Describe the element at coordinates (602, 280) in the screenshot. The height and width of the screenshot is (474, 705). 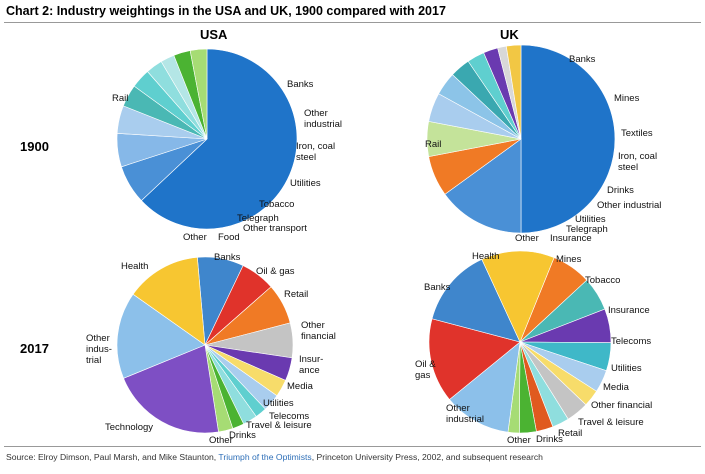
I see `slice-label-uk-2017-tobacco: Tobacco` at that location.